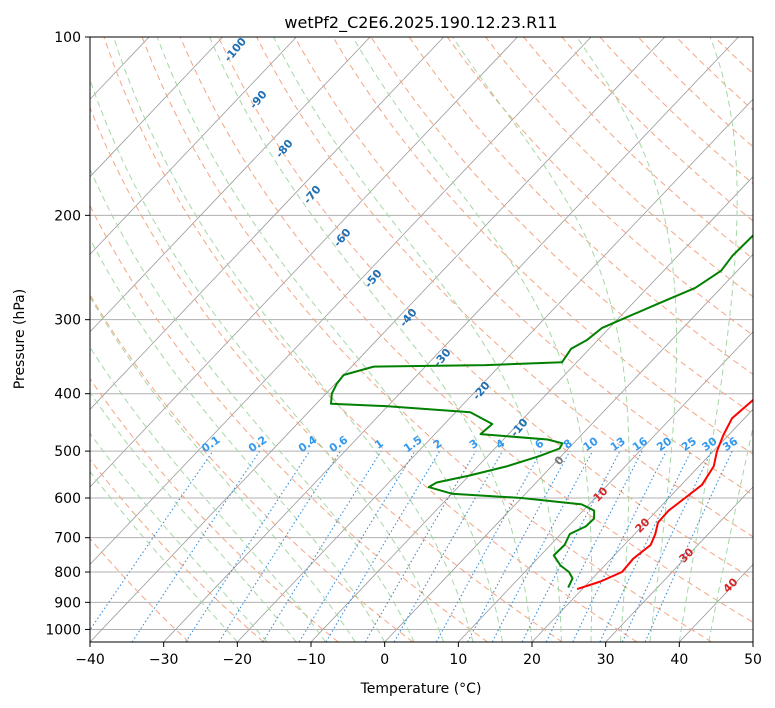 The image size is (775, 708). Describe the element at coordinates (20, 339) in the screenshot. I see `y-axis-label: Pressure (hPa)` at that location.